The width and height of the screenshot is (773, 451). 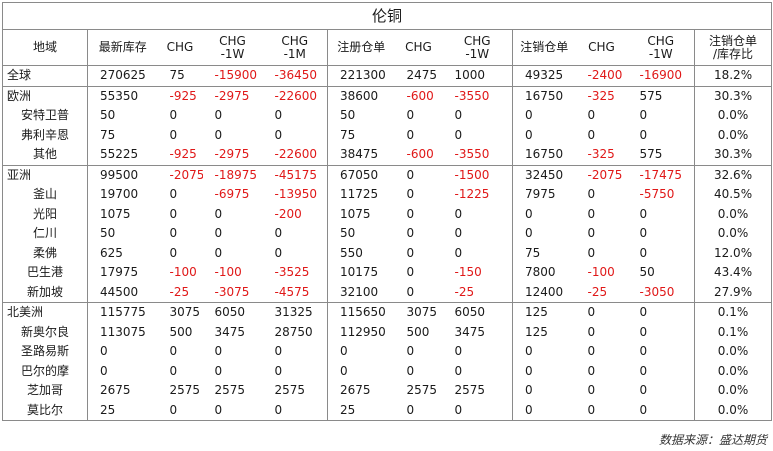 I want to click on header-line1: 最新库存, so click(x=122, y=47).